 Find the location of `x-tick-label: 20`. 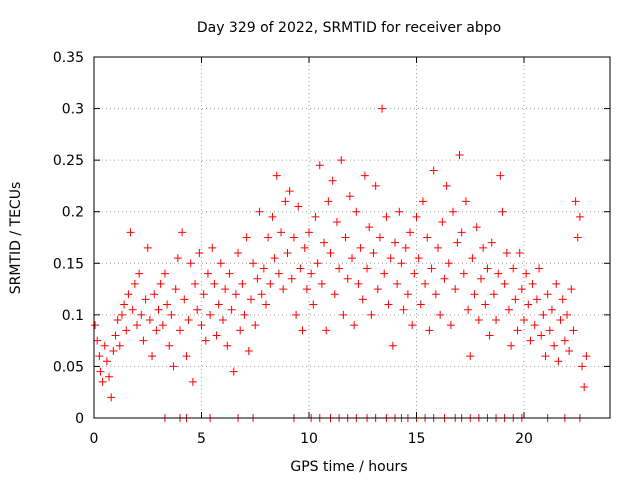

x-tick-label: 20 is located at coordinates (524, 439).